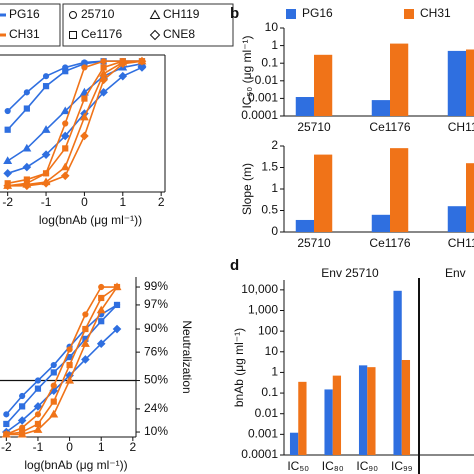  What do you see at coordinates (156, 304) in the screenshot?
I see `y-tick-label: 97%` at bounding box center [156, 304].